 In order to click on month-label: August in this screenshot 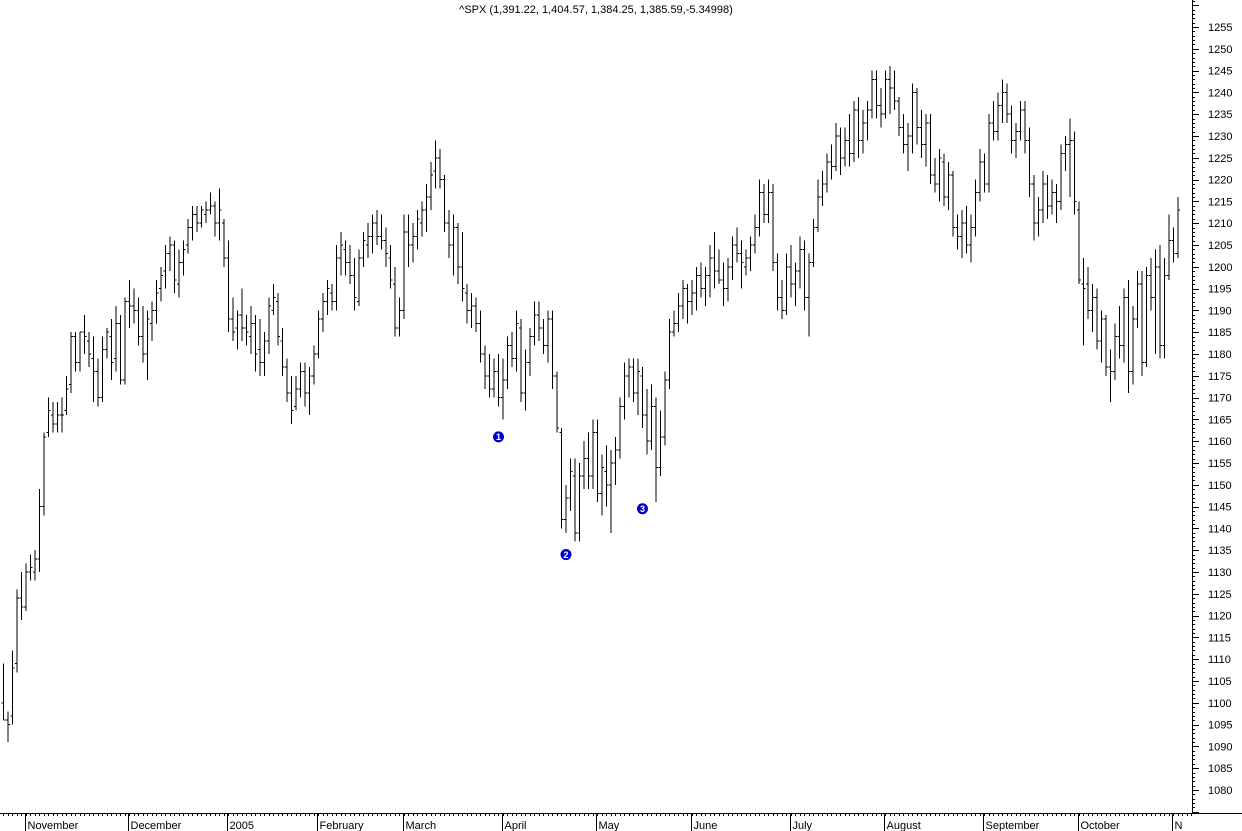, I will do `click(904, 825)`.